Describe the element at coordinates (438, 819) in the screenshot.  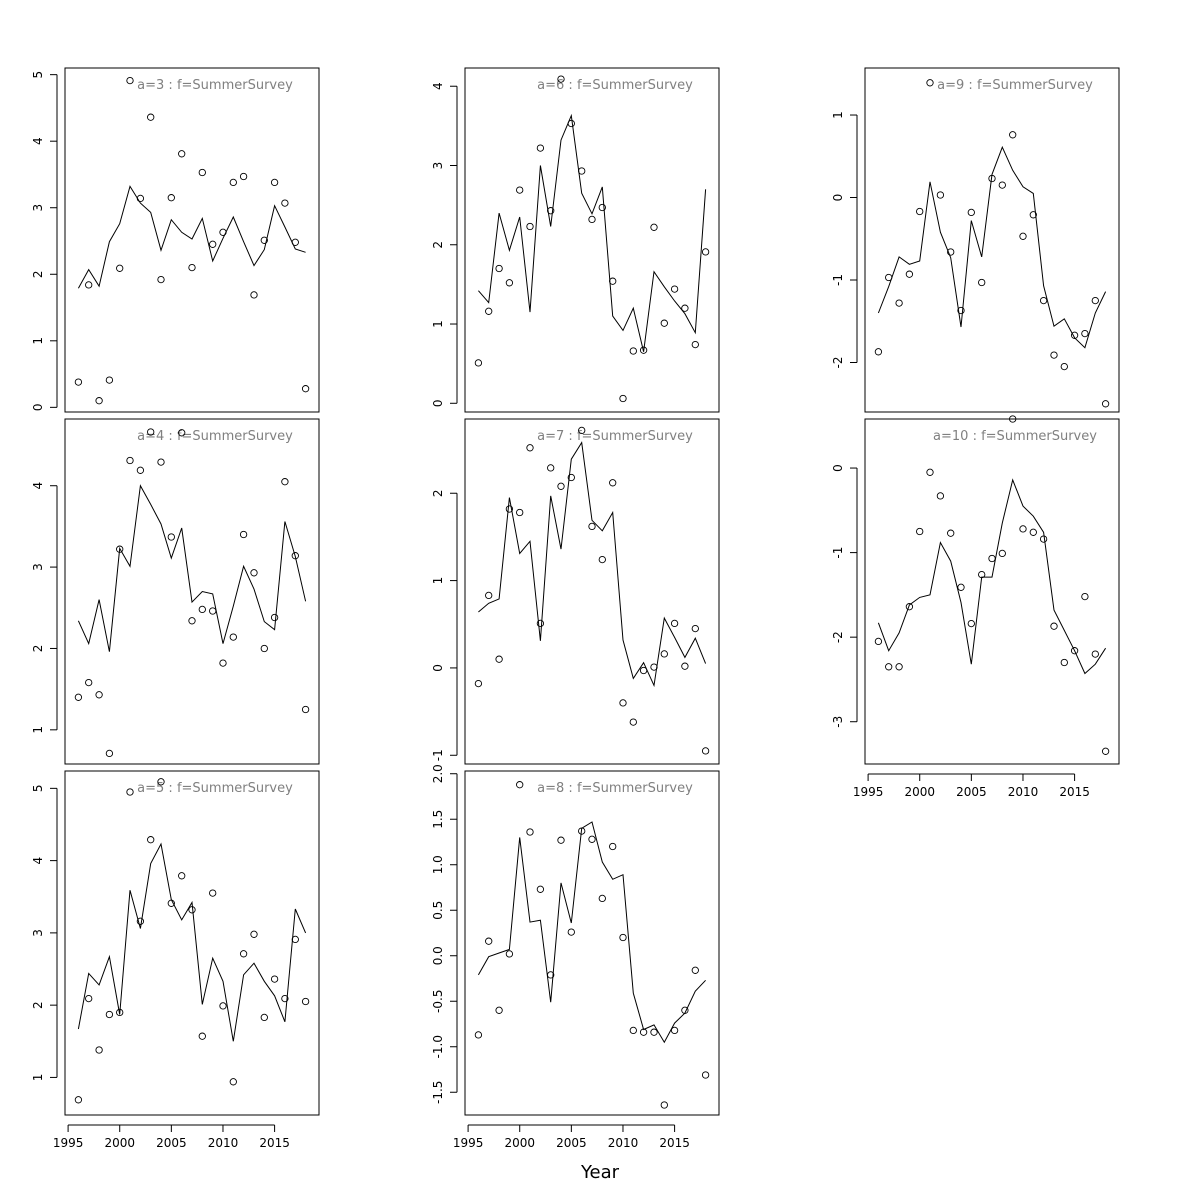
I see `y-tick-label: 1.5` at that location.